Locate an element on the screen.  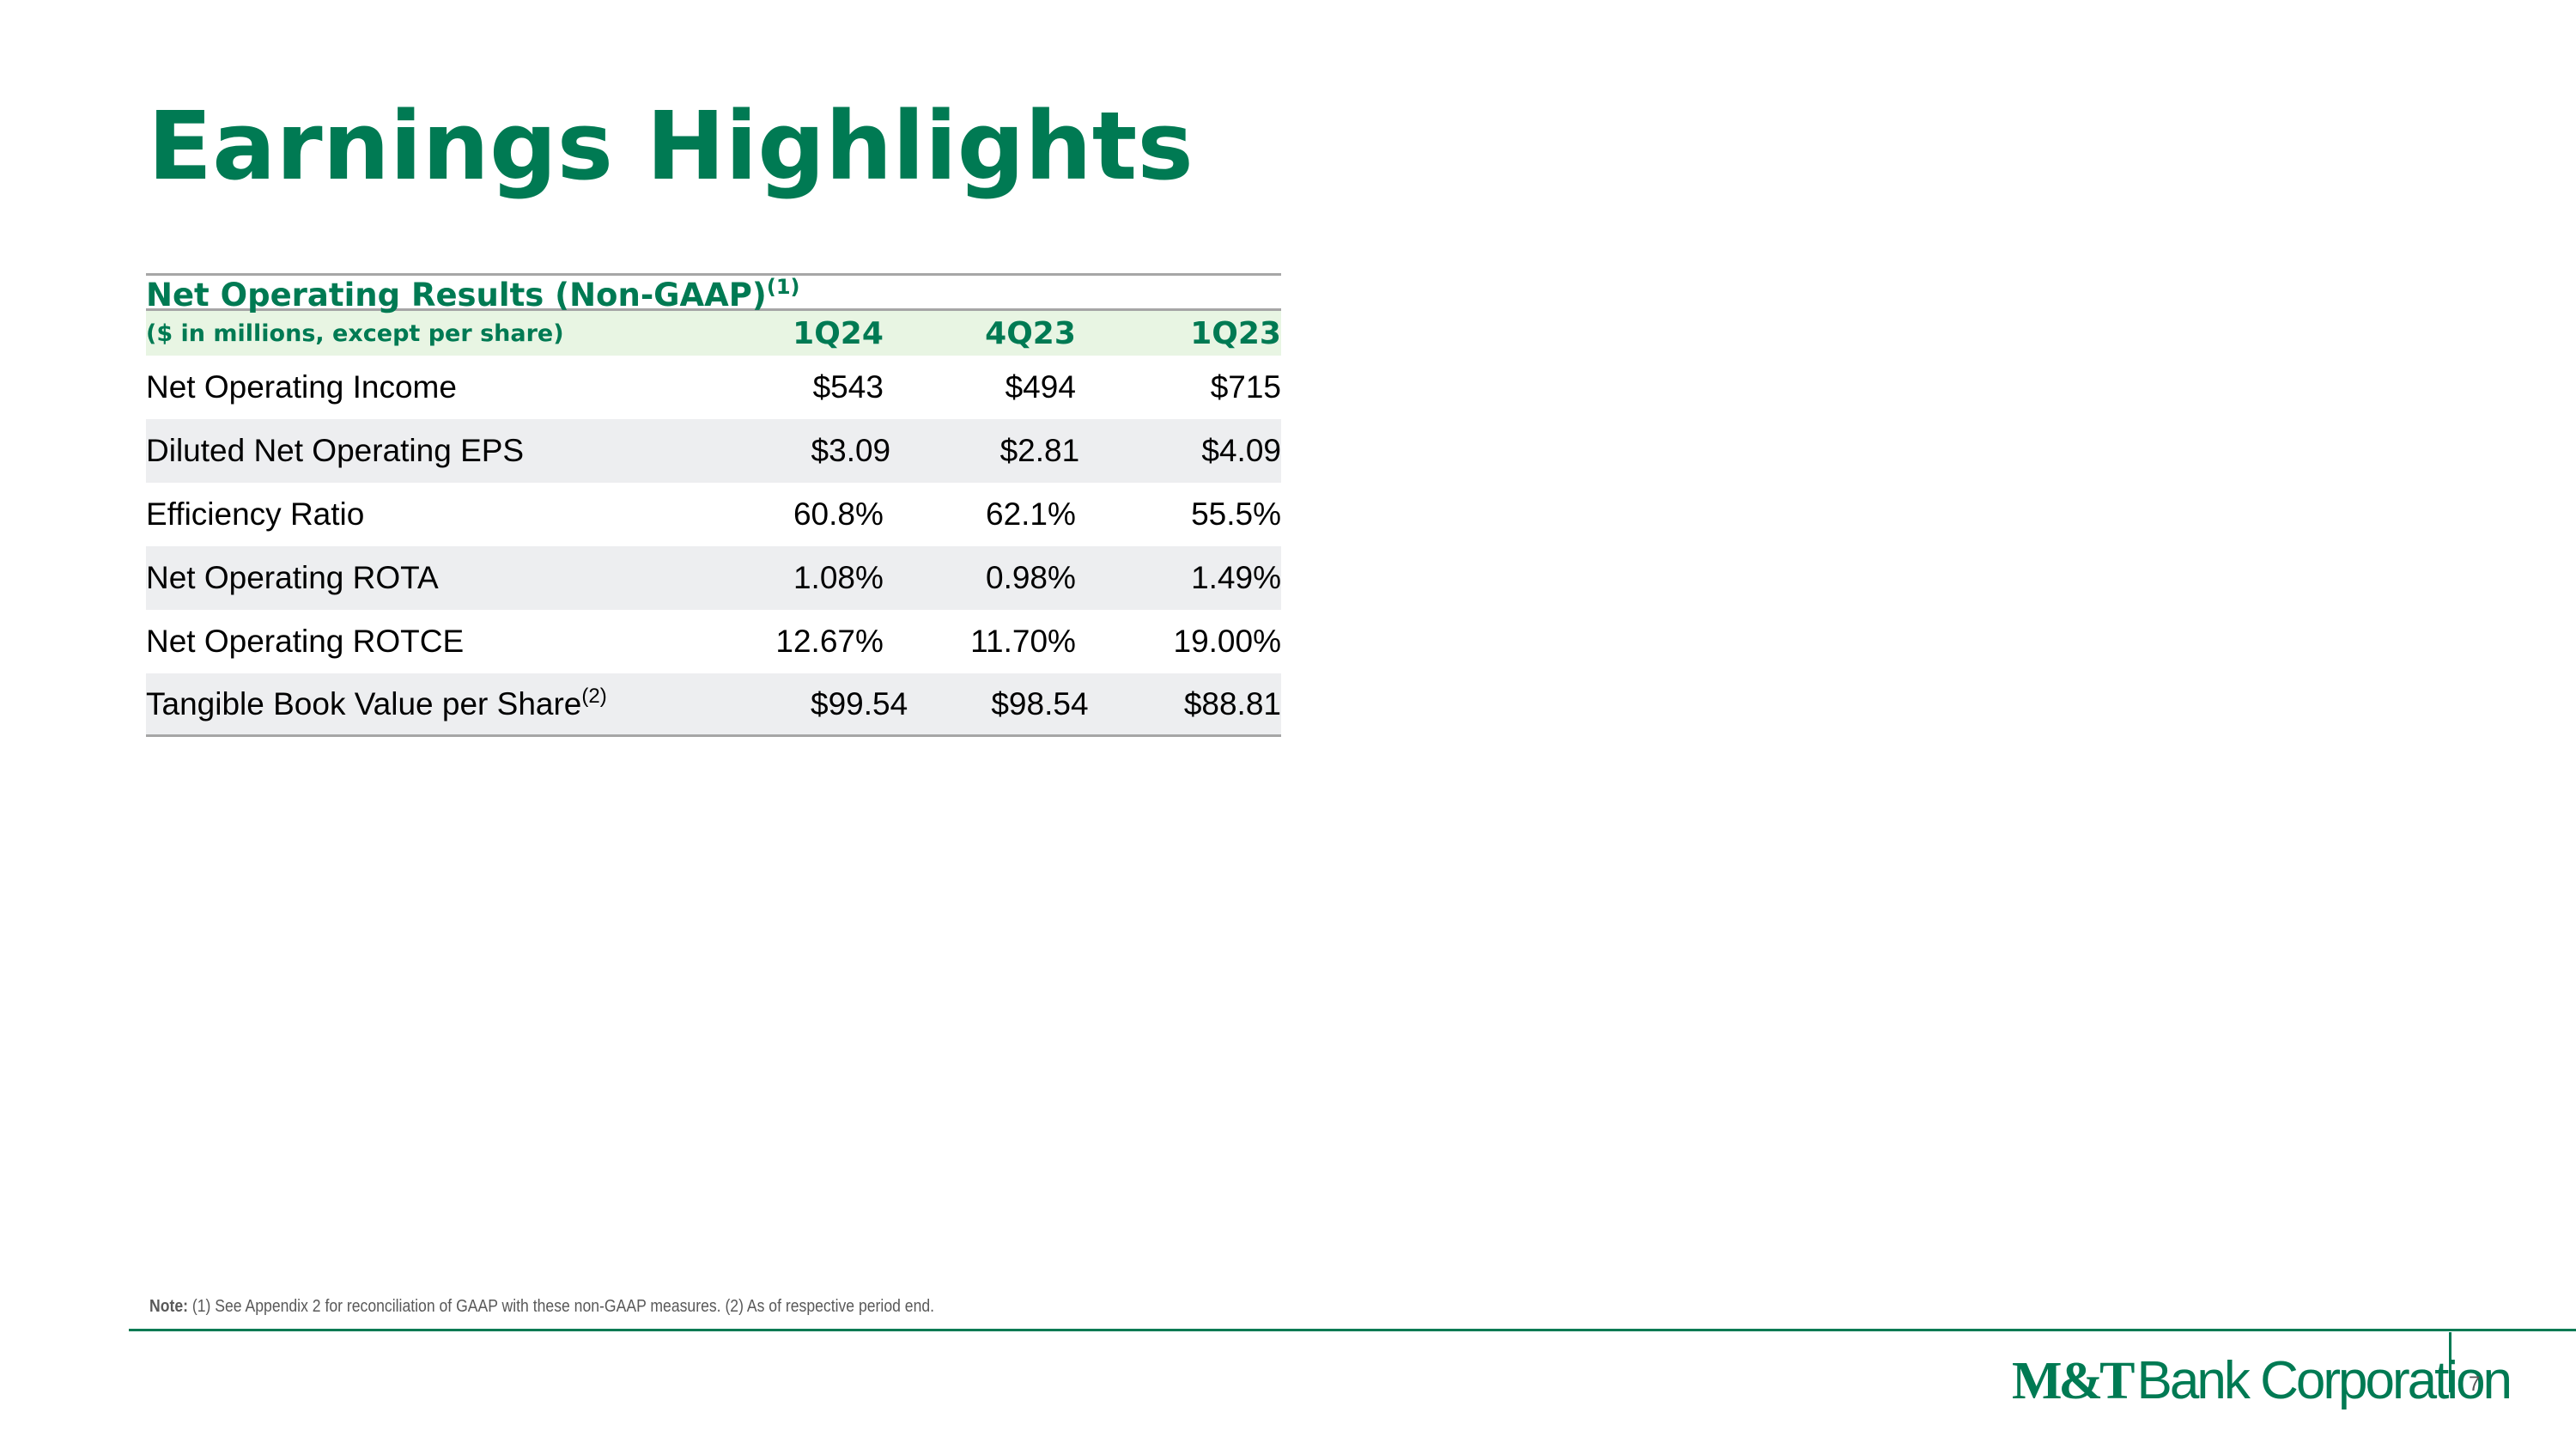
logo-text: Bank Corporation is located at coordinates (2324, 1380).